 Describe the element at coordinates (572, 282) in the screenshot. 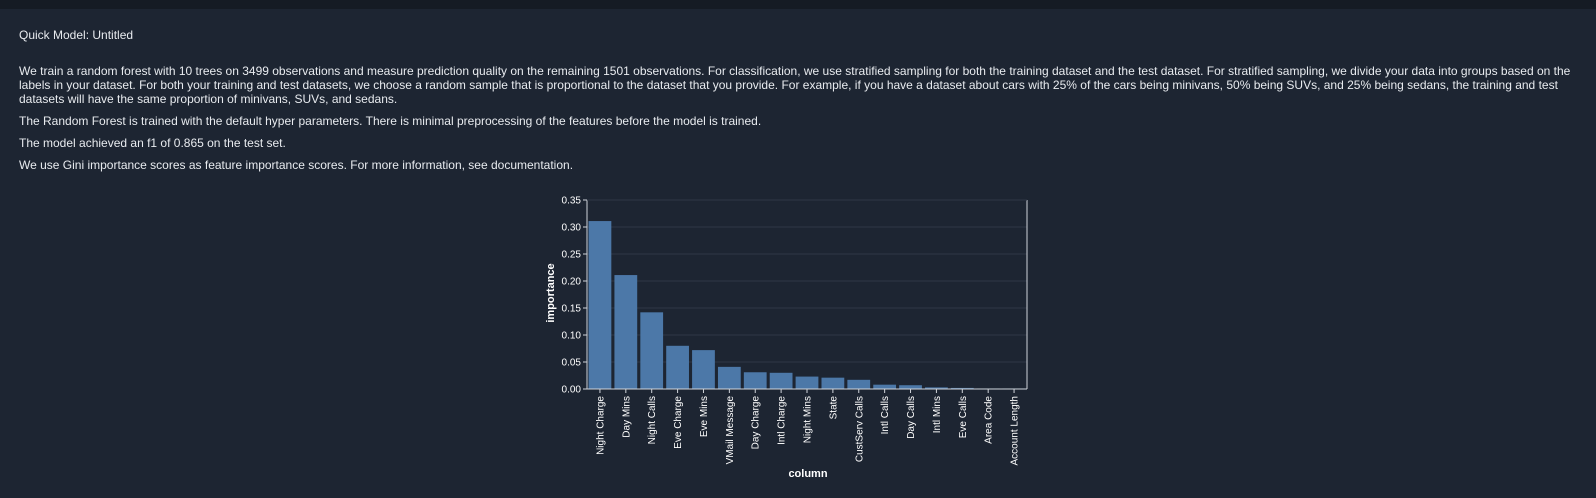

I see `y-tick-label: 0.20` at that location.